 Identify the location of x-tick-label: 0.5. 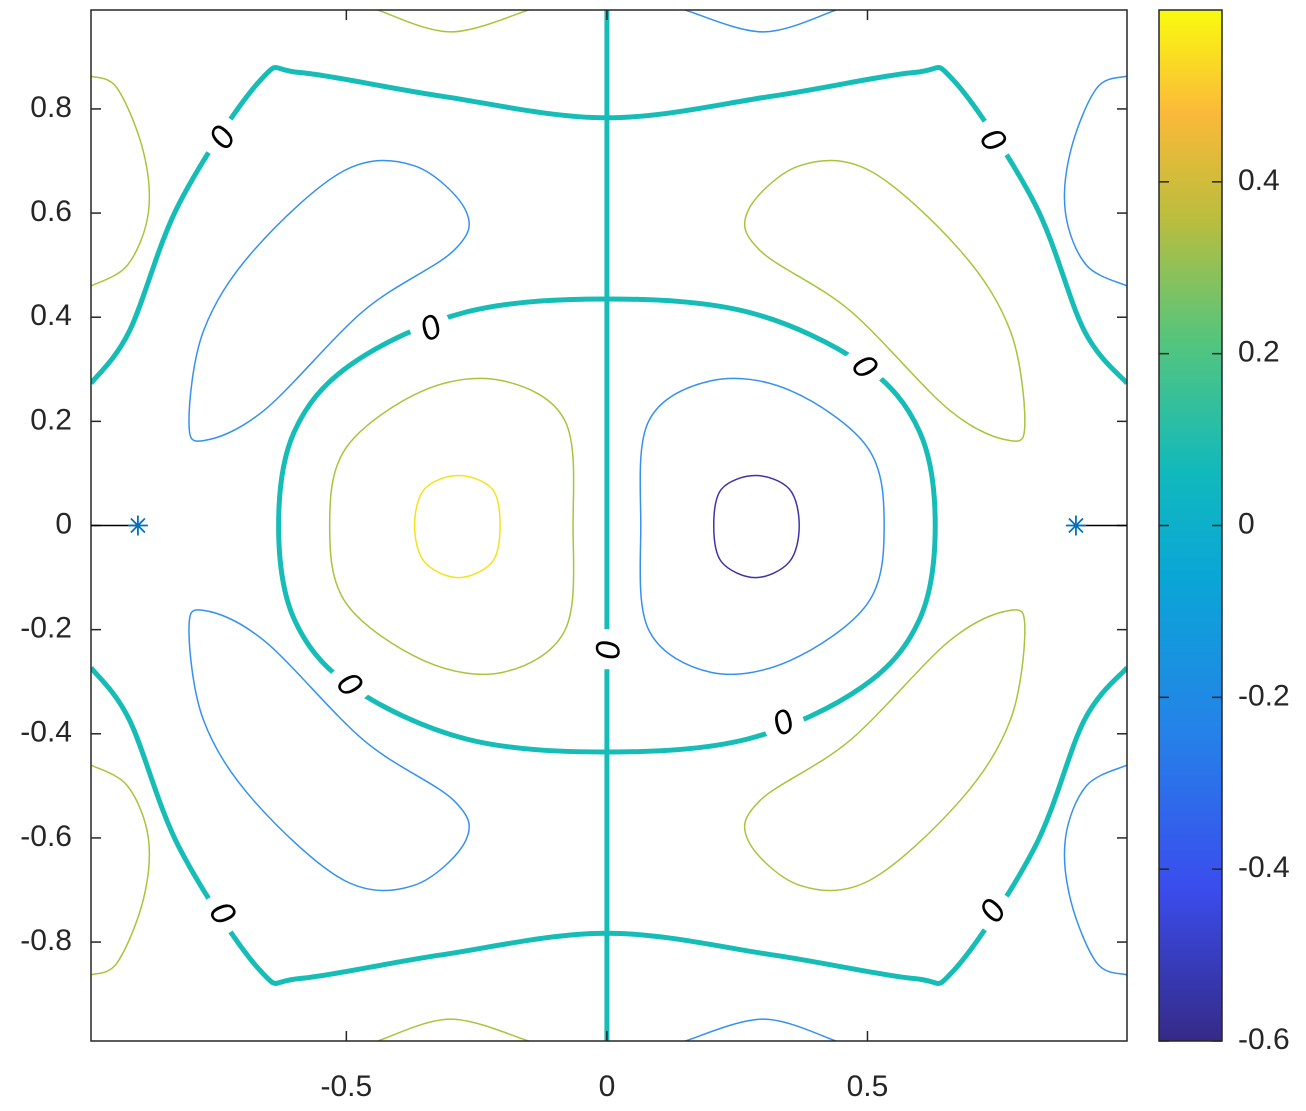
(868, 1086).